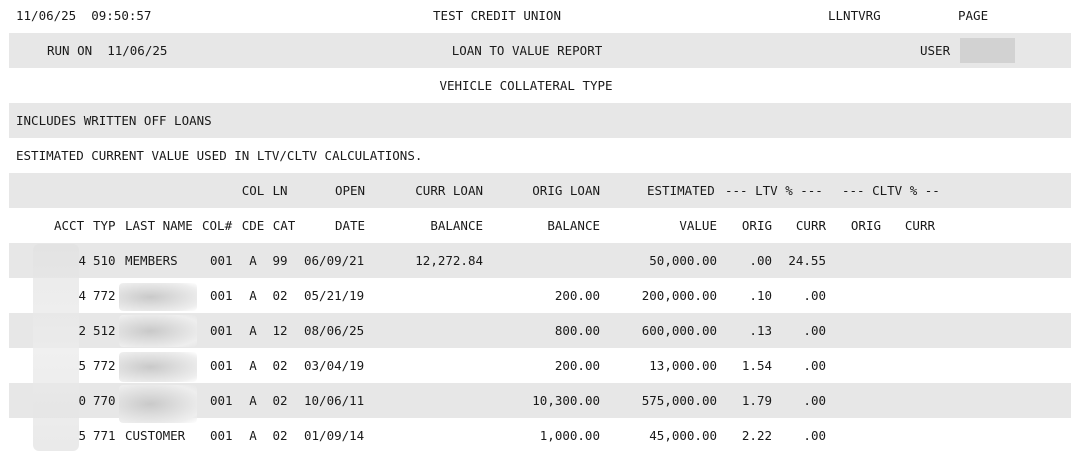 The width and height of the screenshot is (1071, 451). I want to click on cell-value: 13,000.00, so click(666, 366).